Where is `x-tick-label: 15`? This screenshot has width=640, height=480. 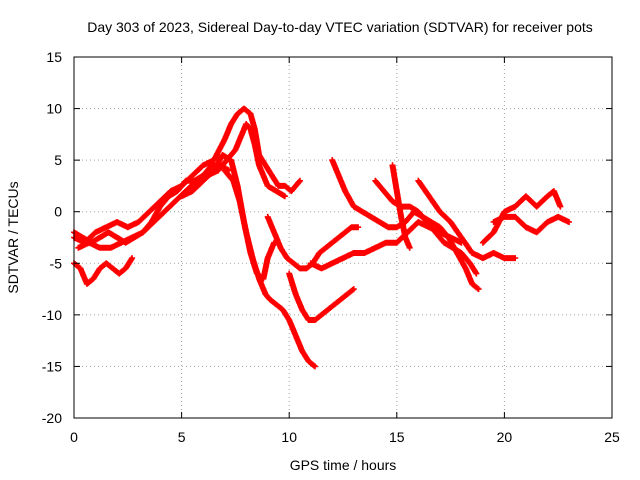 x-tick-label: 15 is located at coordinates (397, 437).